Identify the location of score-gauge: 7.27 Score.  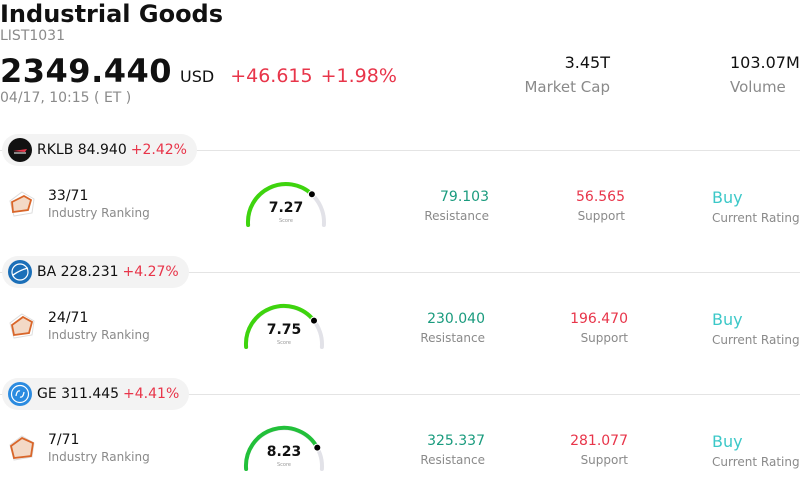
(289, 203).